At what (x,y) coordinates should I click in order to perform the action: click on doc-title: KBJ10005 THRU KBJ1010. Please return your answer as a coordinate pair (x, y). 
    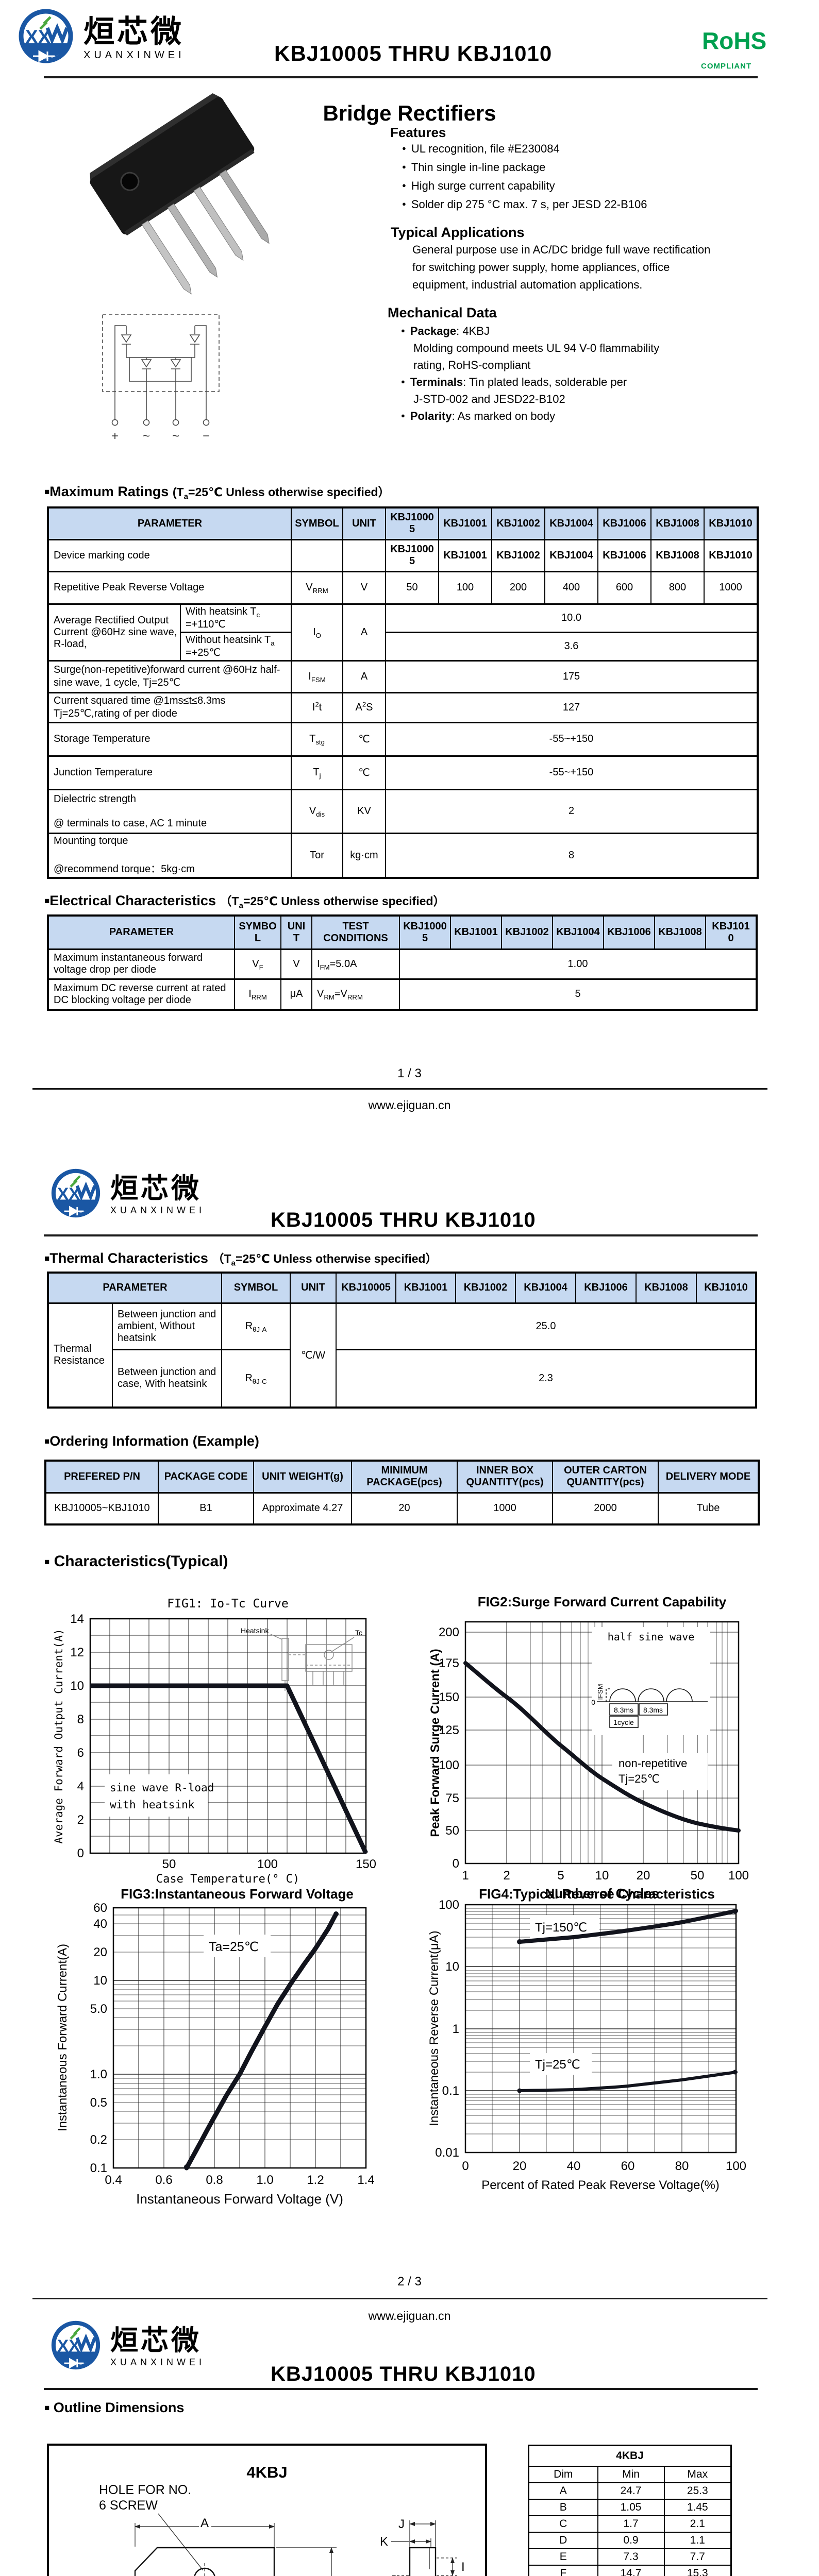
    Looking at the image, I should click on (403, 2374).